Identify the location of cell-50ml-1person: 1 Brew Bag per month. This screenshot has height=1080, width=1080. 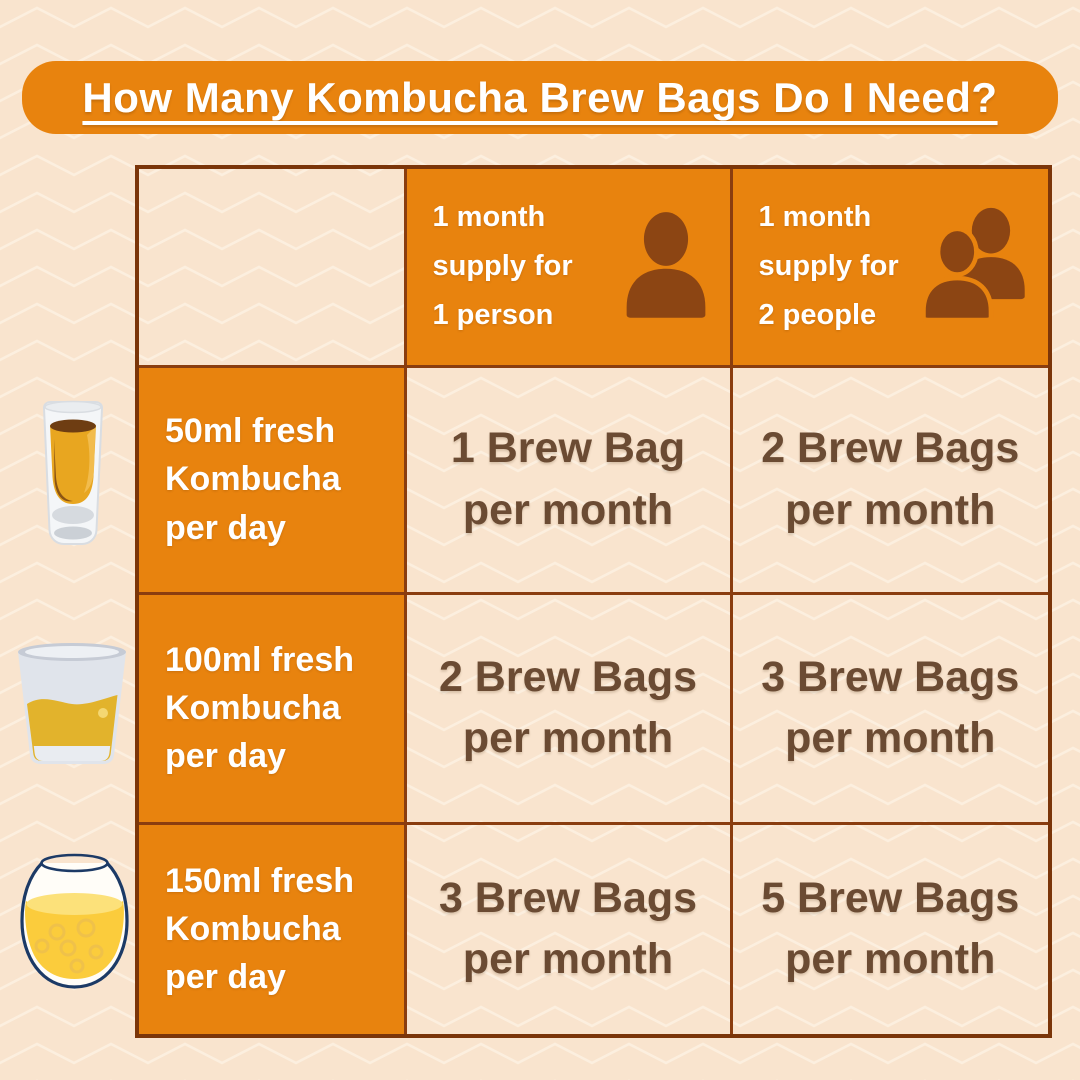
(568, 479).